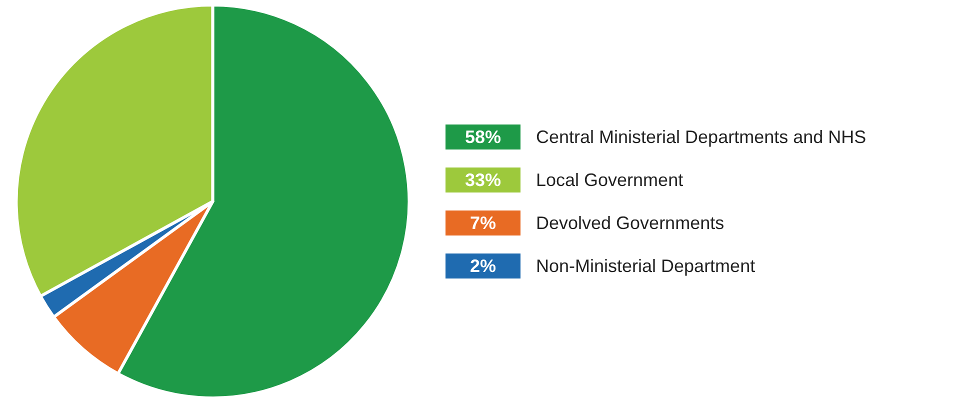 Image resolution: width=976 pixels, height=403 pixels. What do you see at coordinates (646, 266) in the screenshot?
I see `legend-label: Non-Ministerial Department` at bounding box center [646, 266].